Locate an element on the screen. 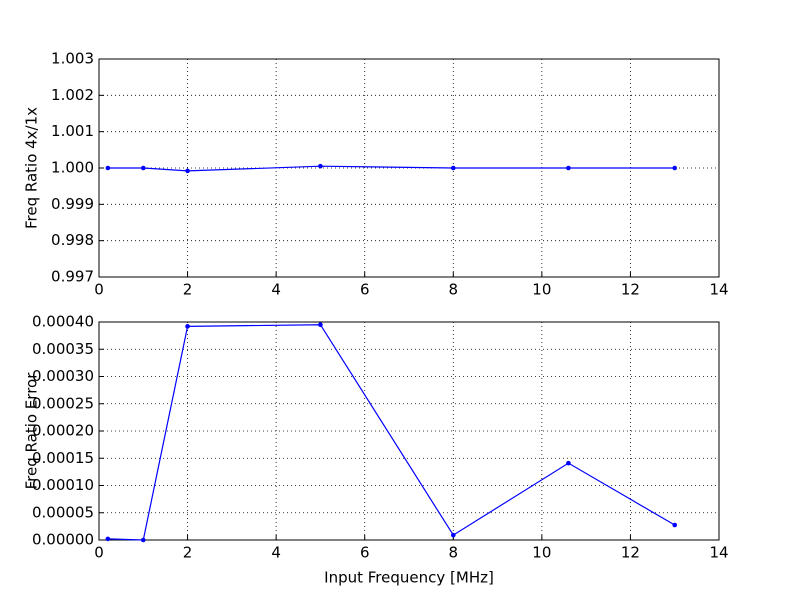  y-tick-label: 0.00000 is located at coordinates (63, 540).